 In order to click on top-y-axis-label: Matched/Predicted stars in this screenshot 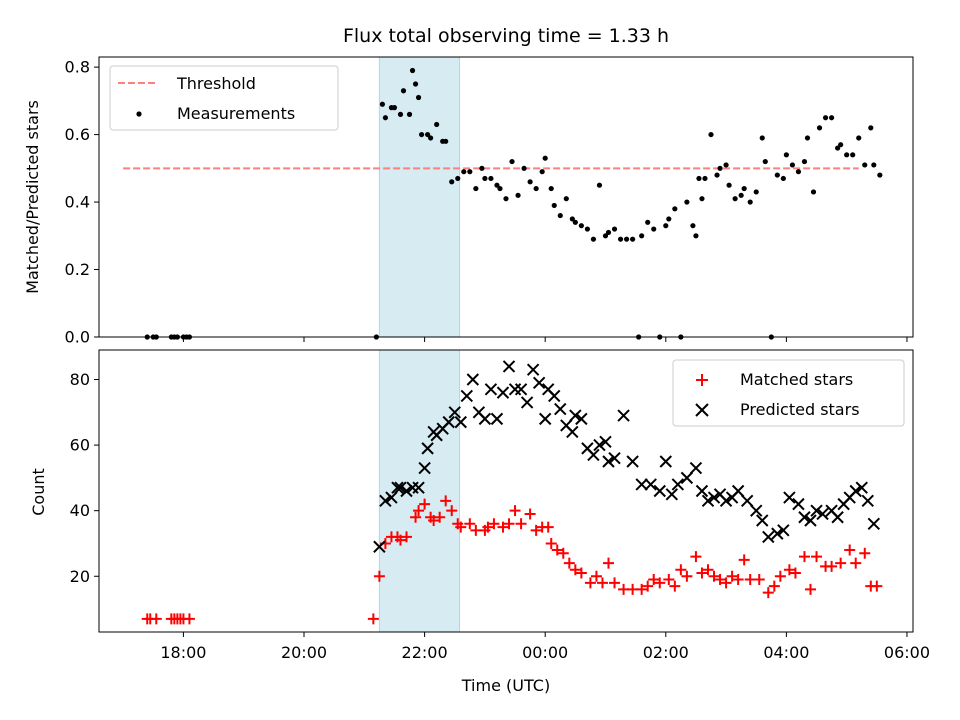, I will do `click(32, 197)`.